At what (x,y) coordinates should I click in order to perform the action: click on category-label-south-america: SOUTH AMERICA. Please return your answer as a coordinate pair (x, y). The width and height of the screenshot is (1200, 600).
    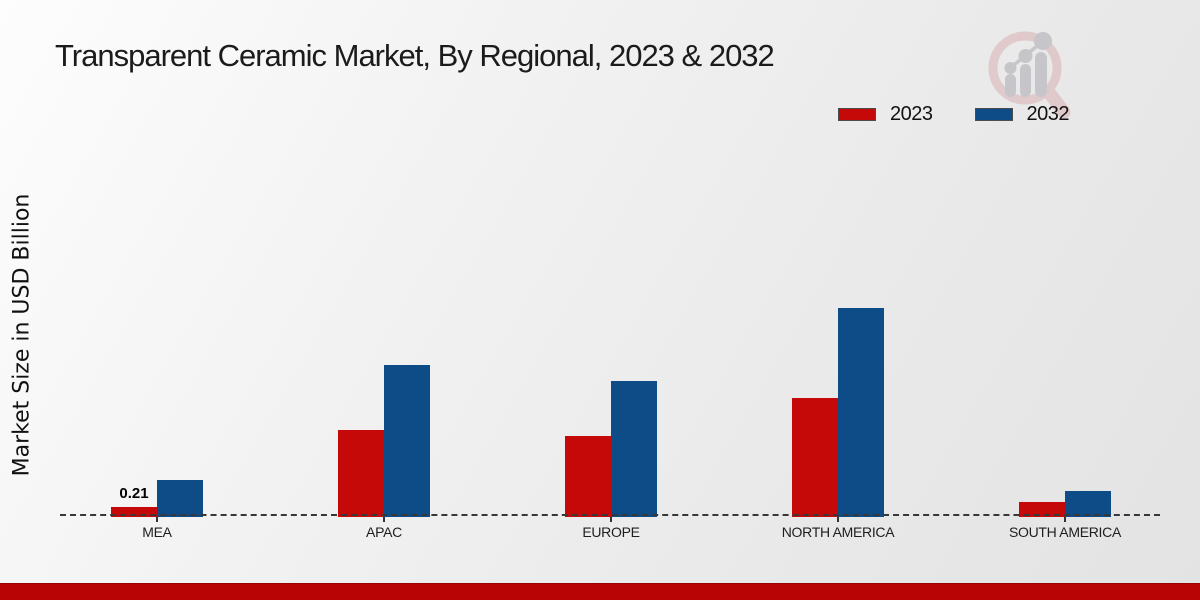
    Looking at the image, I should click on (1064, 532).